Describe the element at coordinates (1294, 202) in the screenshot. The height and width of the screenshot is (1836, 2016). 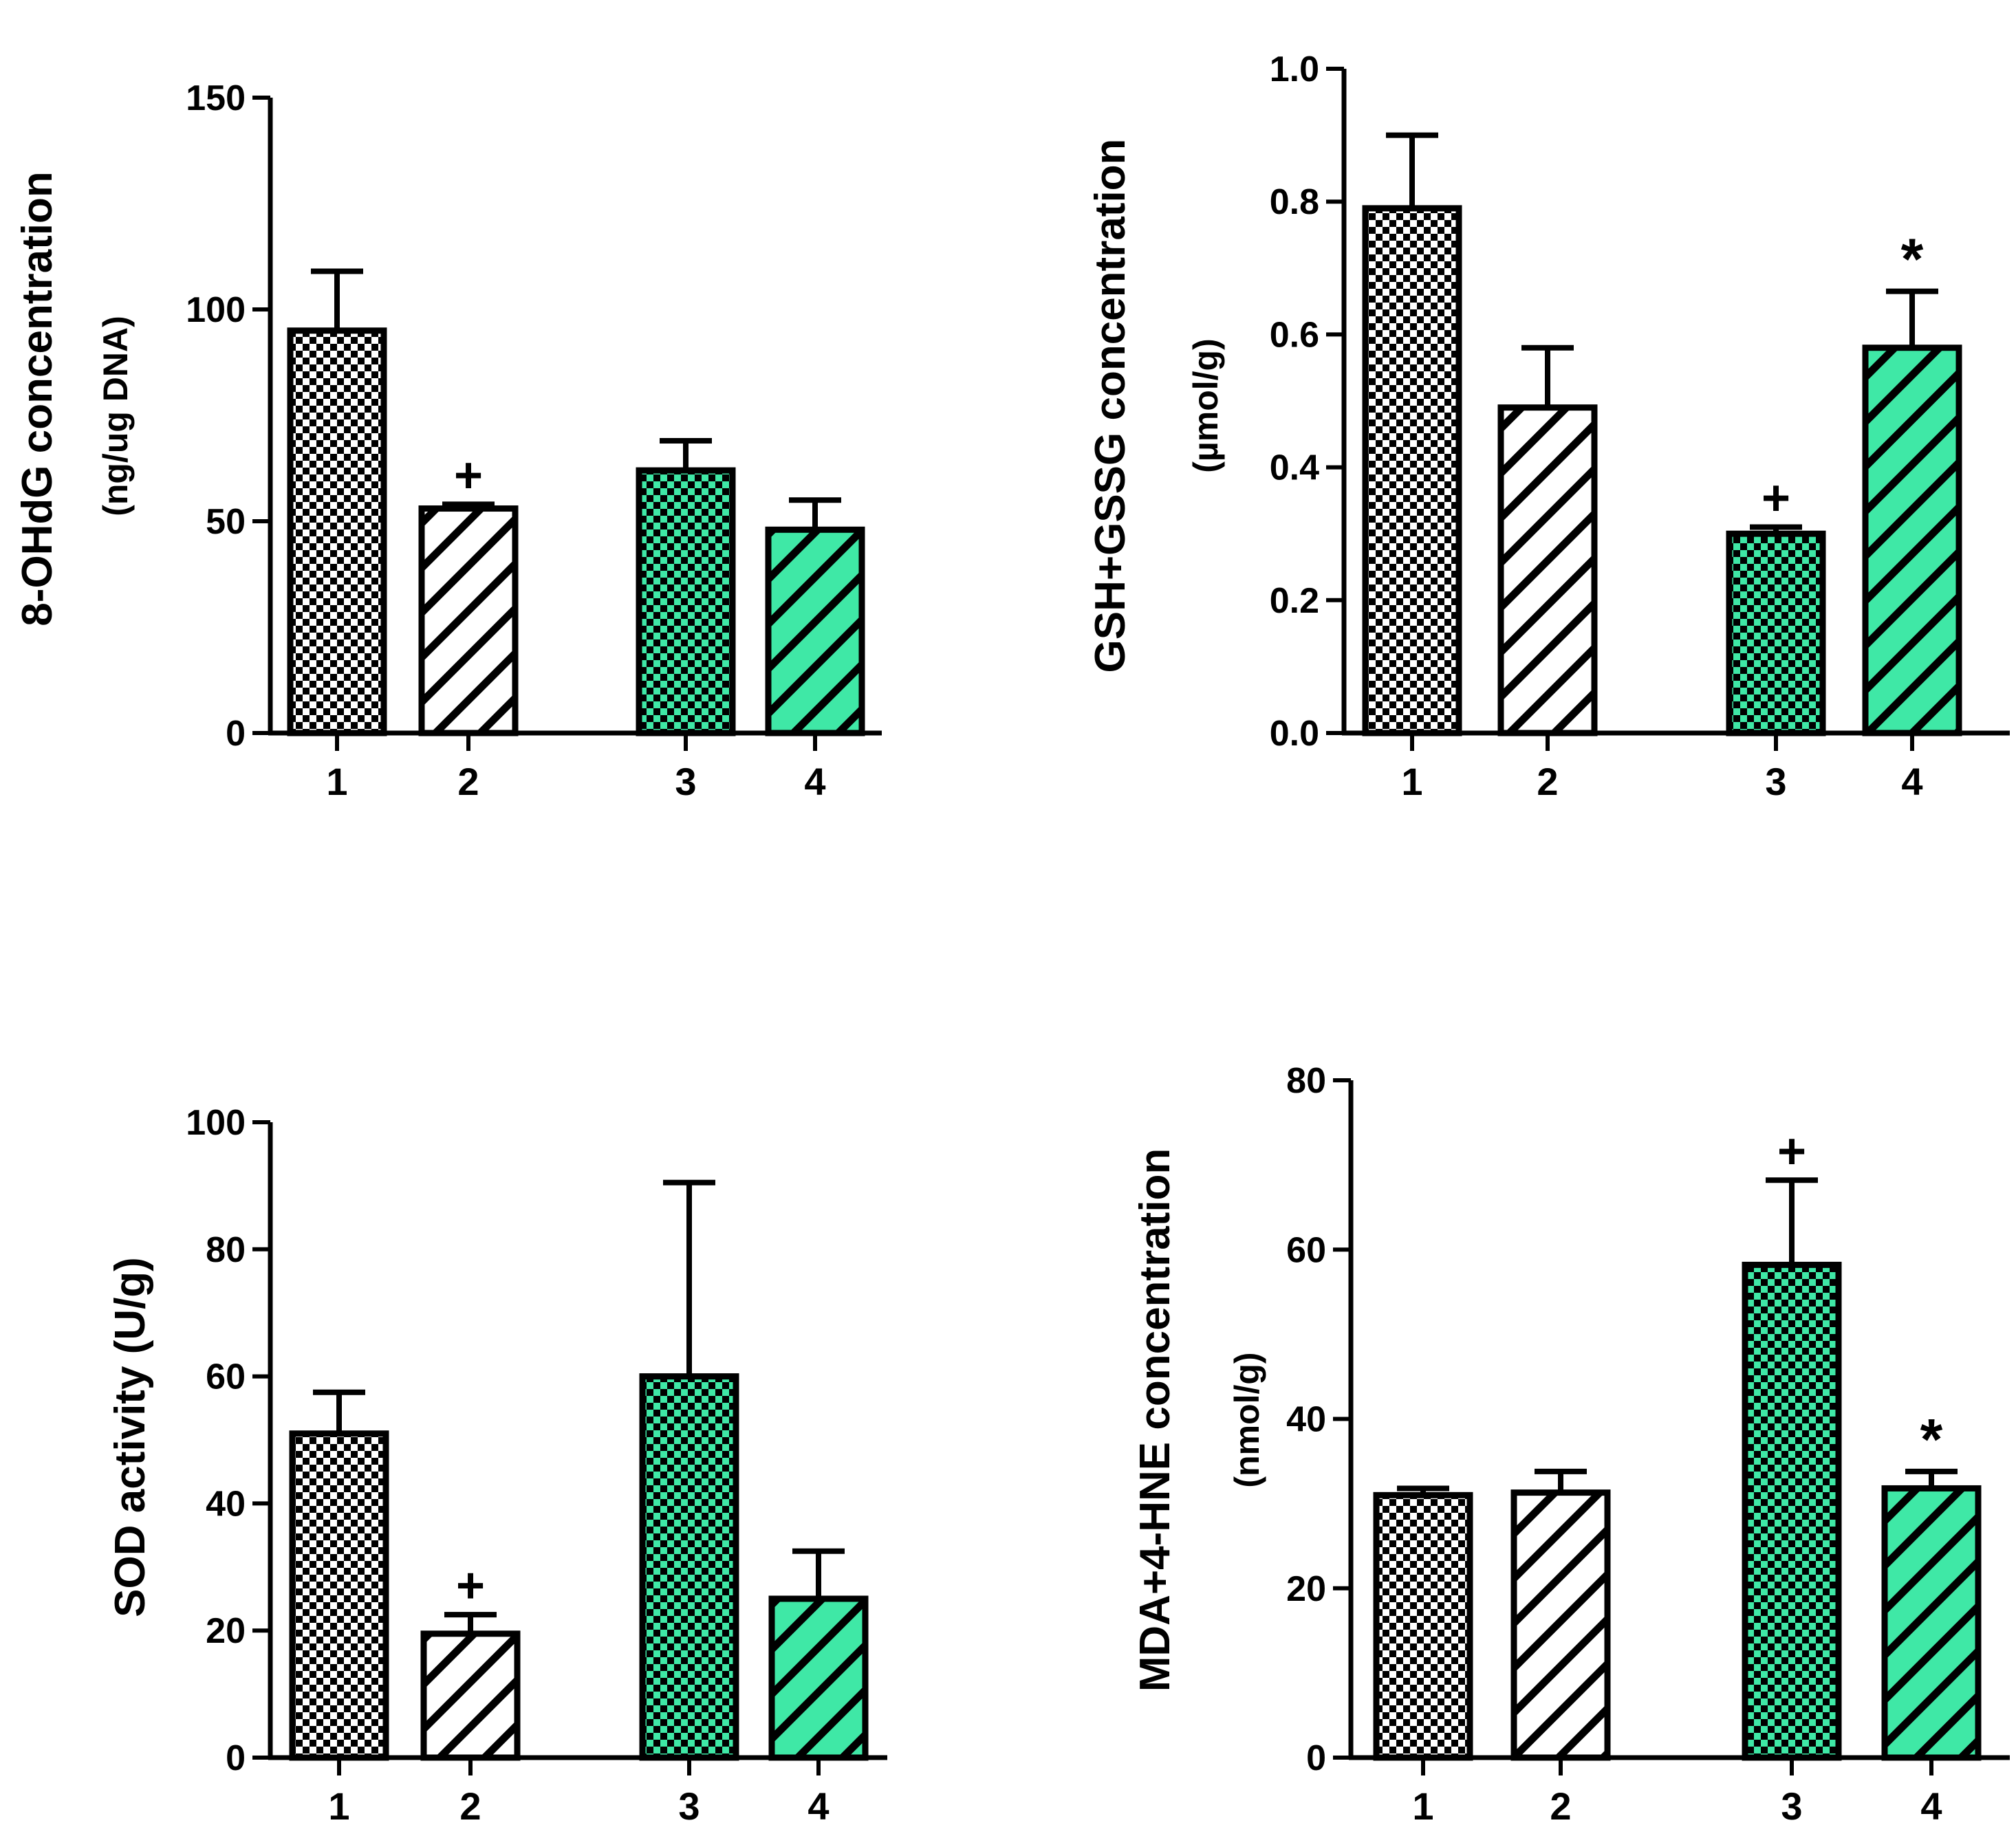
I see `y-tick-label: 0.8` at that location.